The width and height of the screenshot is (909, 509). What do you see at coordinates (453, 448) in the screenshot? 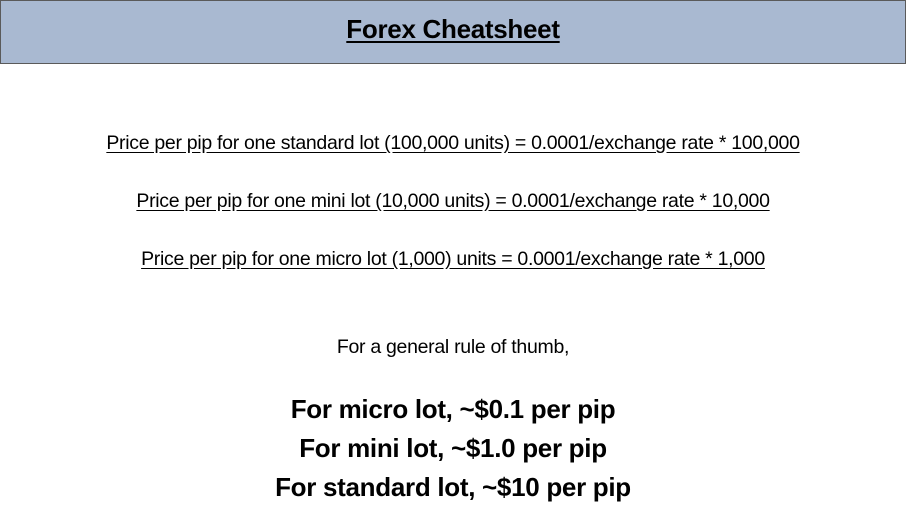
I see `rule-mini-lot: For mini lot, ~$1.0 per pip` at bounding box center [453, 448].